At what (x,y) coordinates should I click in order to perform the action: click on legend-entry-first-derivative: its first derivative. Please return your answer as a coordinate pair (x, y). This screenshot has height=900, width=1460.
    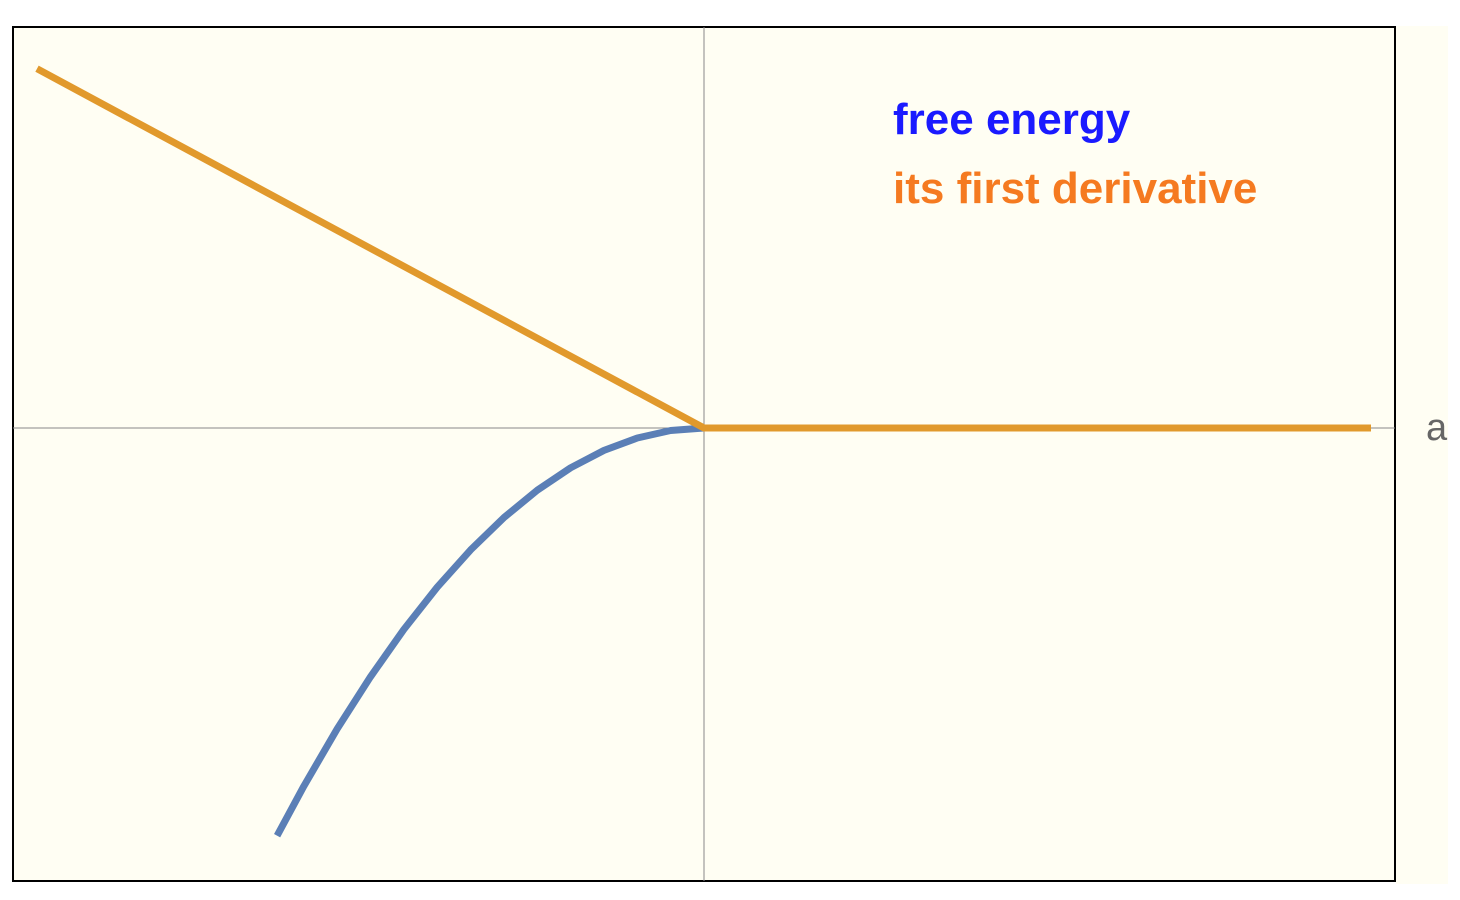
    Looking at the image, I should click on (1075, 188).